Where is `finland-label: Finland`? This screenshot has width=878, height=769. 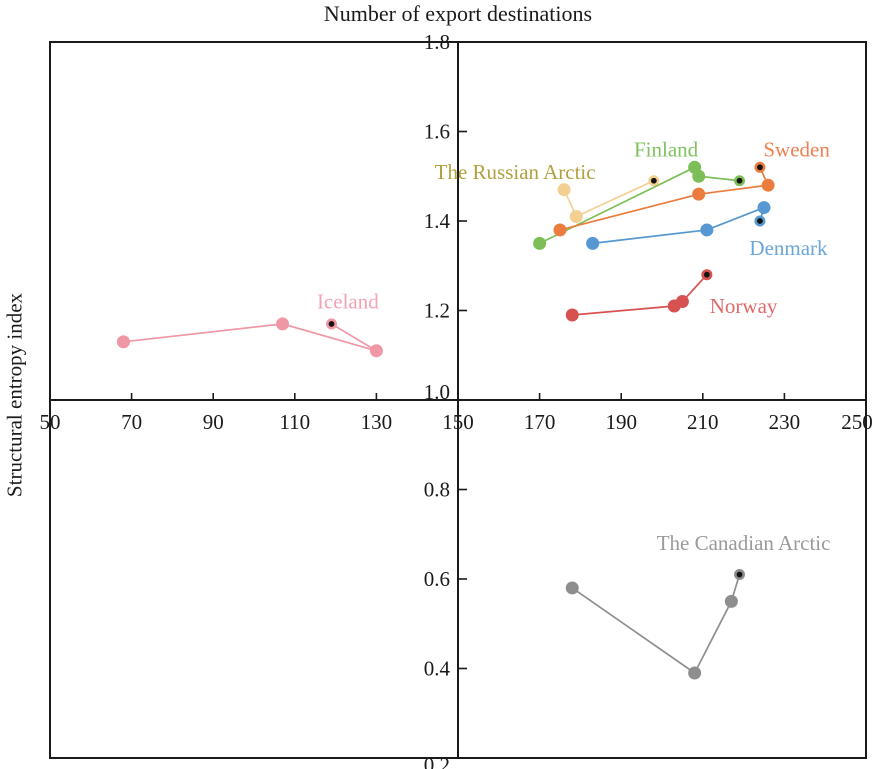 finland-label: Finland is located at coordinates (666, 149).